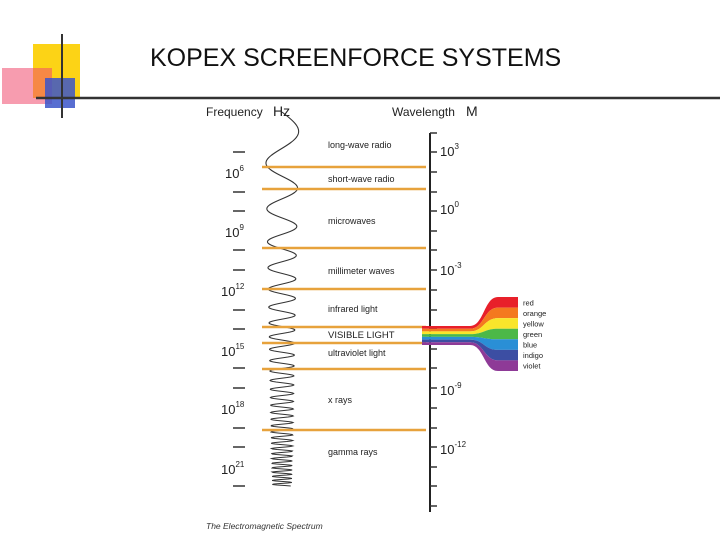 Image resolution: width=720 pixels, height=540 pixels. I want to click on svg-text: 10⁻¹², so click(453, 448).